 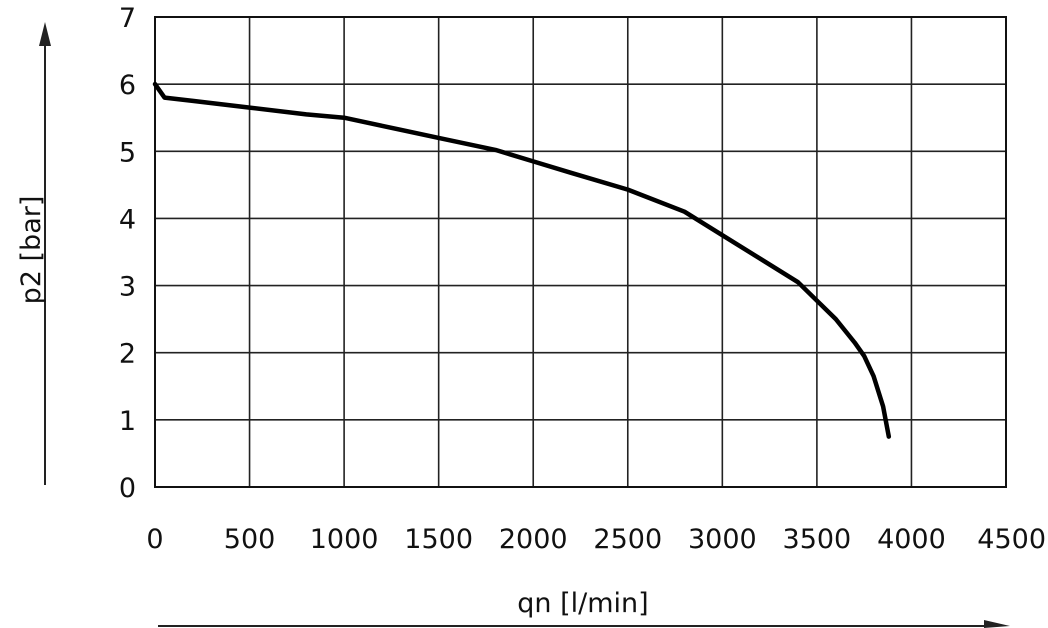 I want to click on y-tick-label: 4, so click(x=127, y=219).